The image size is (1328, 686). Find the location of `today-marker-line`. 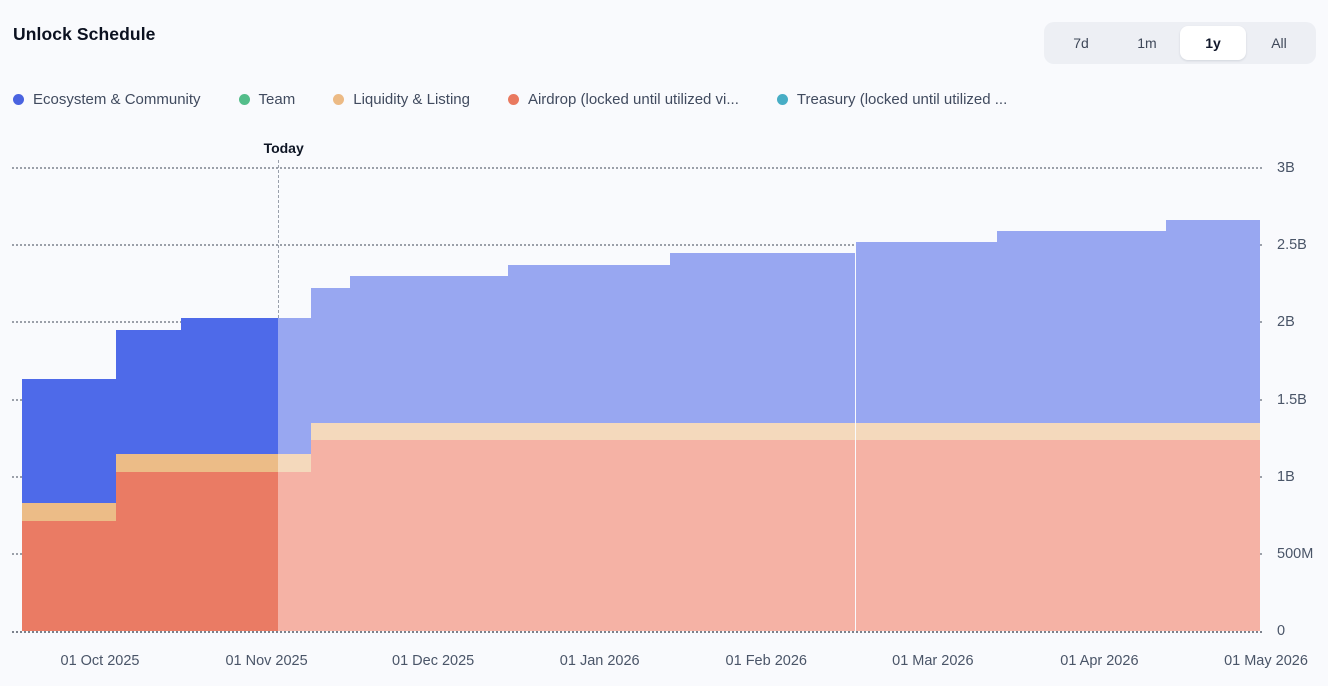

today-marker-line is located at coordinates (278, 239).